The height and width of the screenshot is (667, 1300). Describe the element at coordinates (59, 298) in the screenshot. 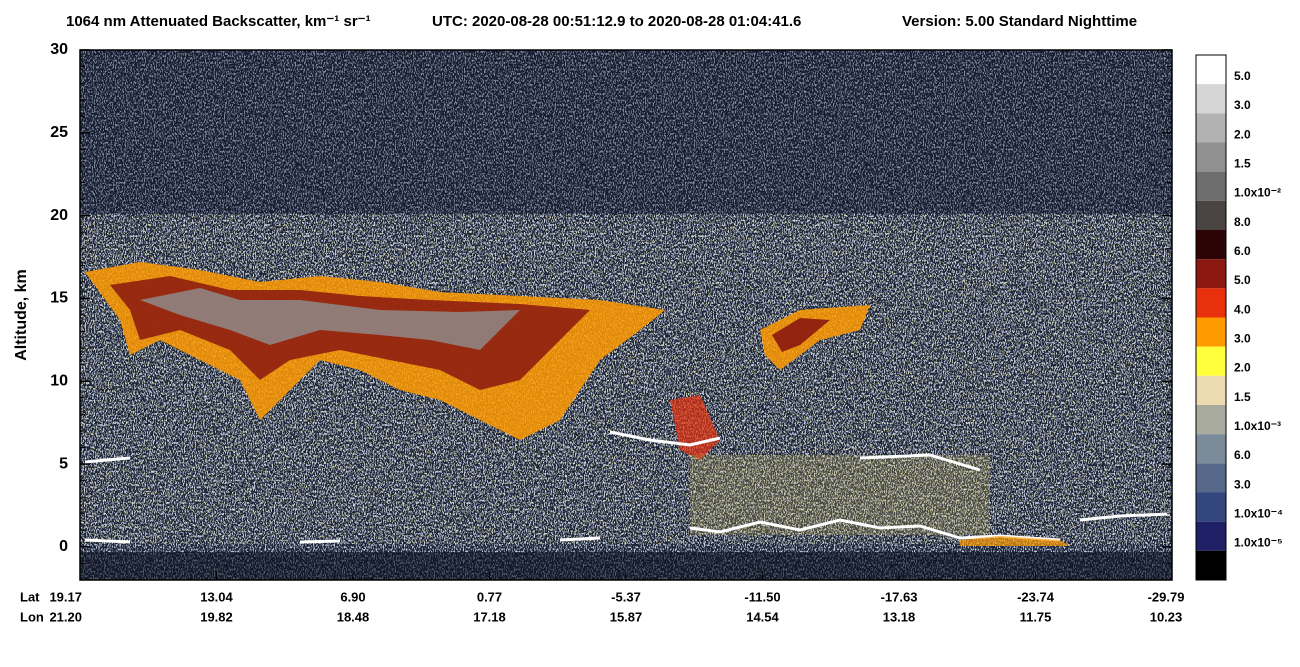

I see `y-tick-label: 15` at that location.